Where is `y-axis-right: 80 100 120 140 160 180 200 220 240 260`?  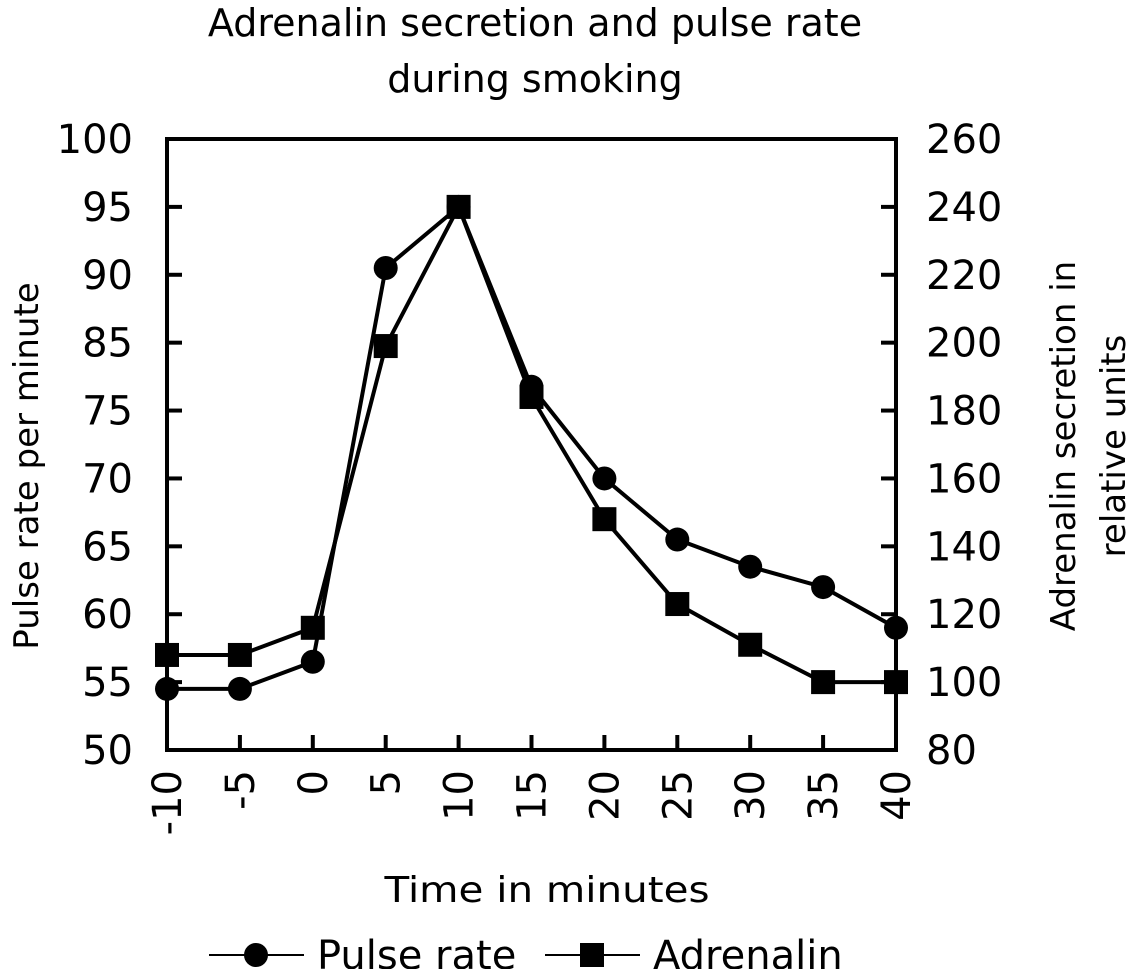
y-axis-right: 80 100 120 140 160 180 200 220 240 260 is located at coordinates (941, 445).